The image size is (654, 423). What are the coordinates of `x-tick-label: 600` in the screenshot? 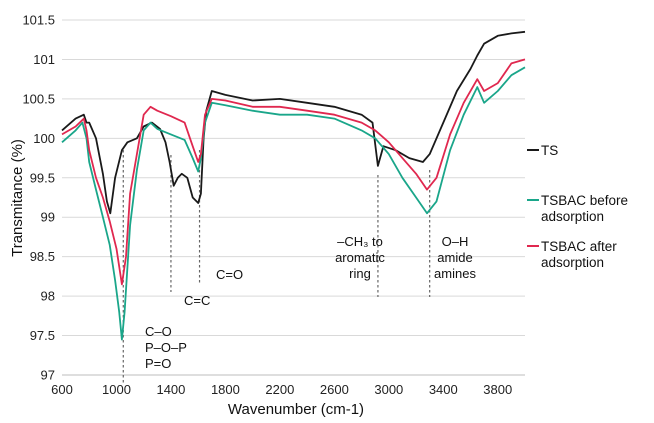 It's located at (62, 389).